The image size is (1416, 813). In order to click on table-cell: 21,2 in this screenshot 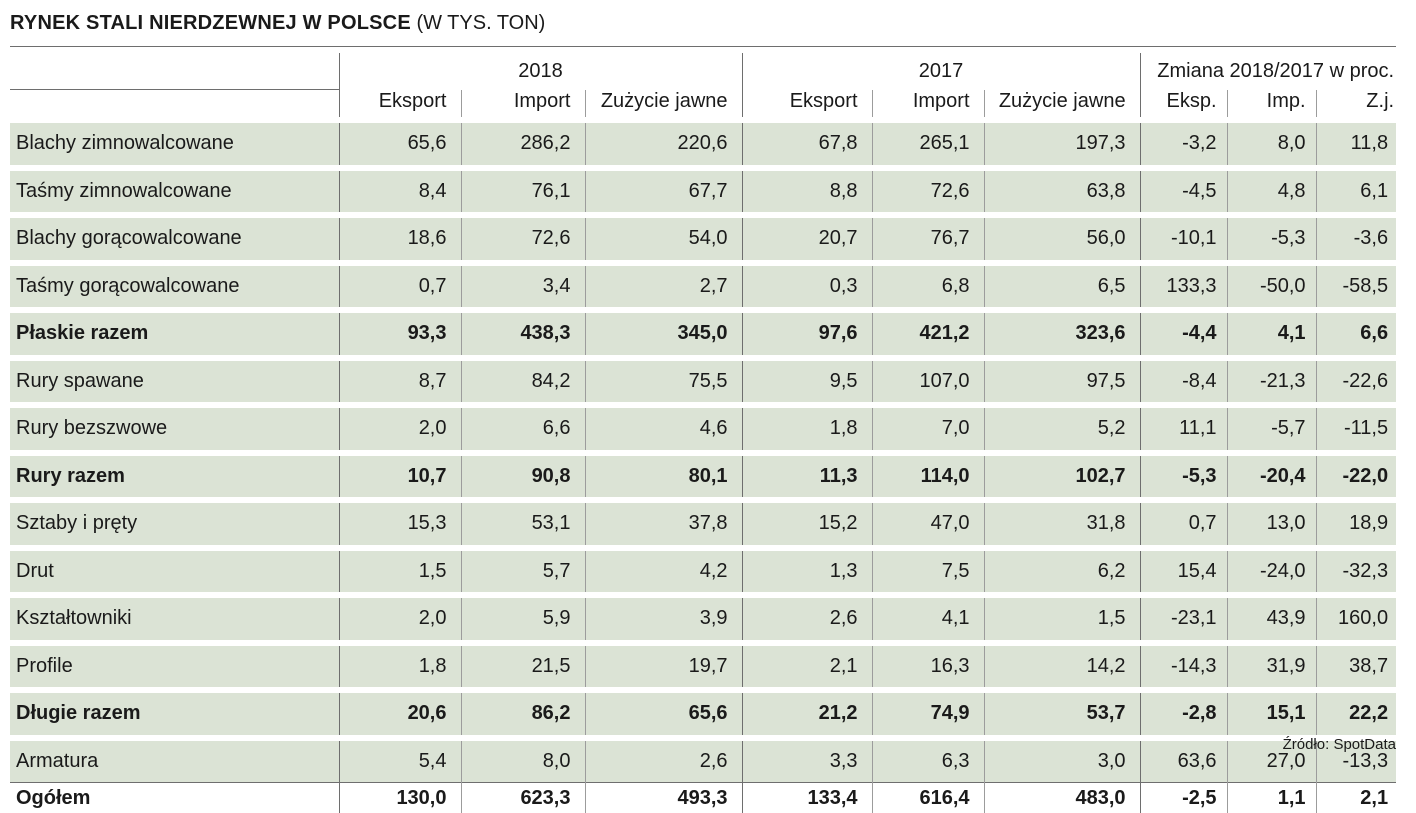, I will do `click(807, 714)`.